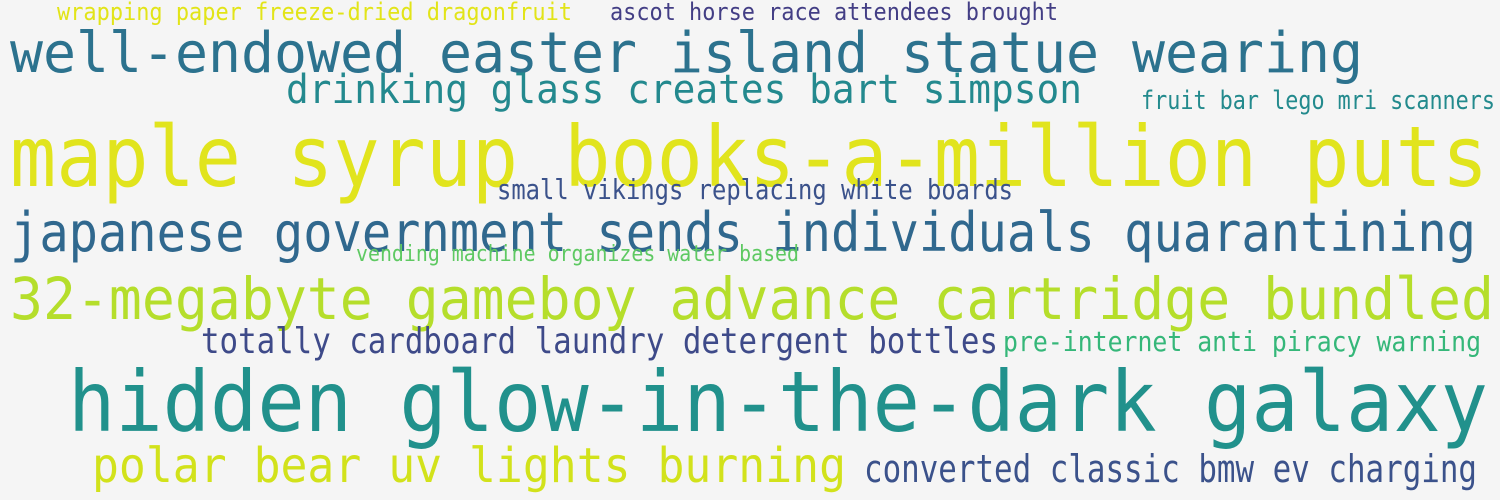 This screenshot has width=1500, height=500. I want to click on word-cloud-phrase: ascot horse race attendees brought, so click(834, 13).